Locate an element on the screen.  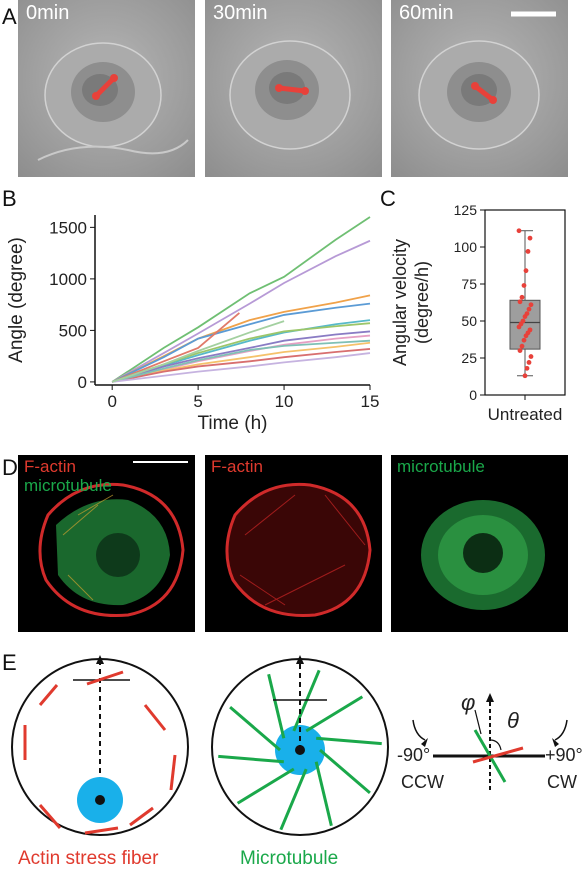
cell-image is located at coordinates (479, 95).